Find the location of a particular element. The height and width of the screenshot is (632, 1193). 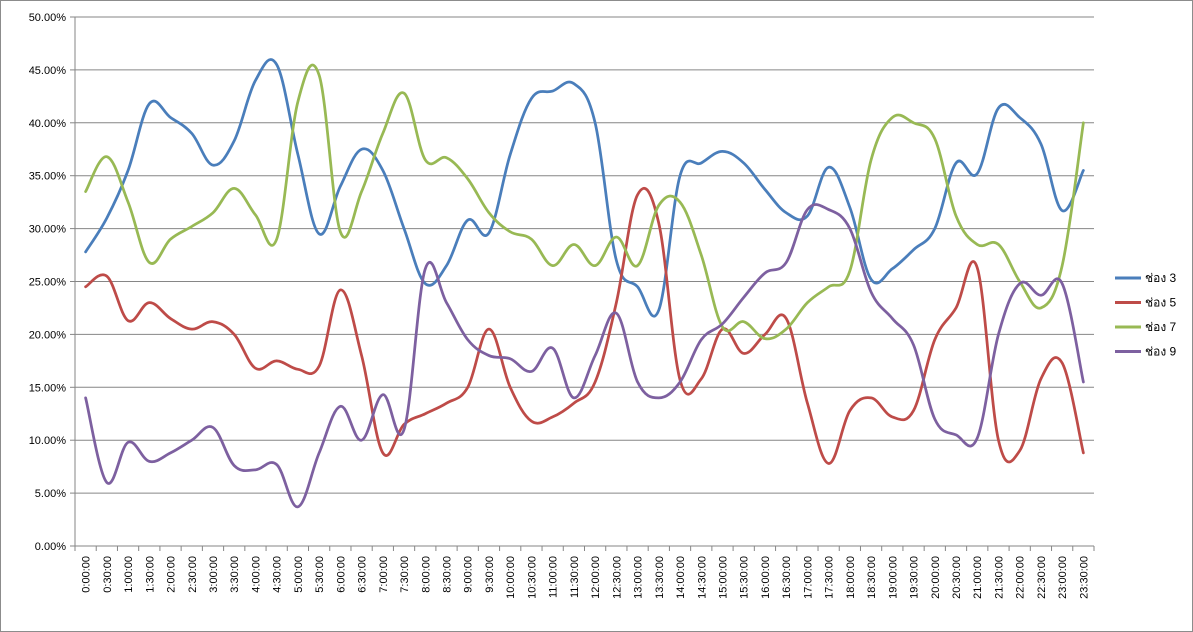

x-tick-label: 13:30:00 is located at coordinates (660, 577).